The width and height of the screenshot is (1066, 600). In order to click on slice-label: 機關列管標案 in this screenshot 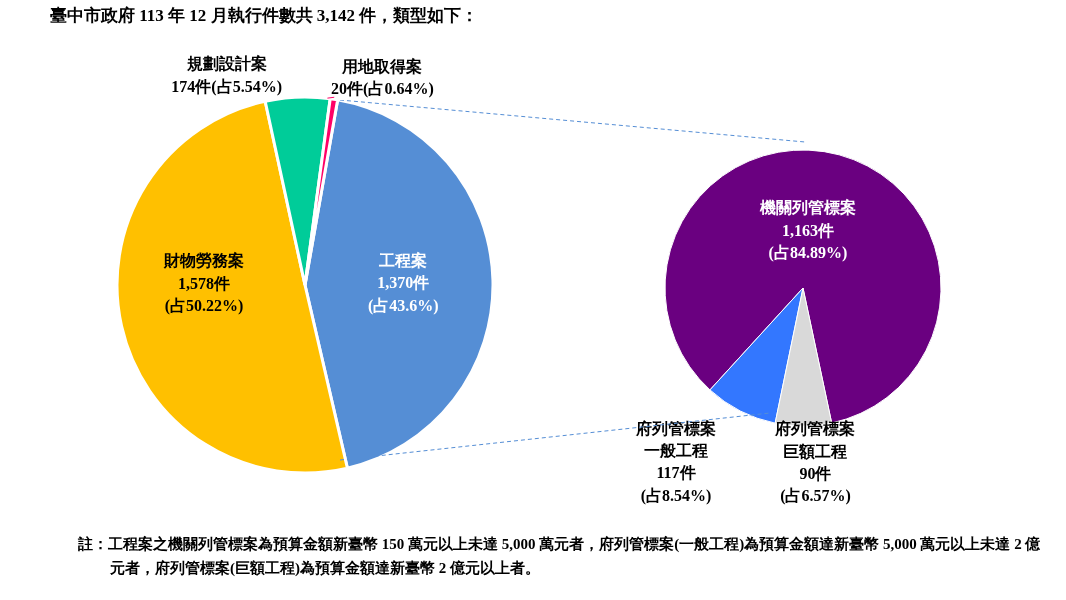, I will do `click(807, 206)`.